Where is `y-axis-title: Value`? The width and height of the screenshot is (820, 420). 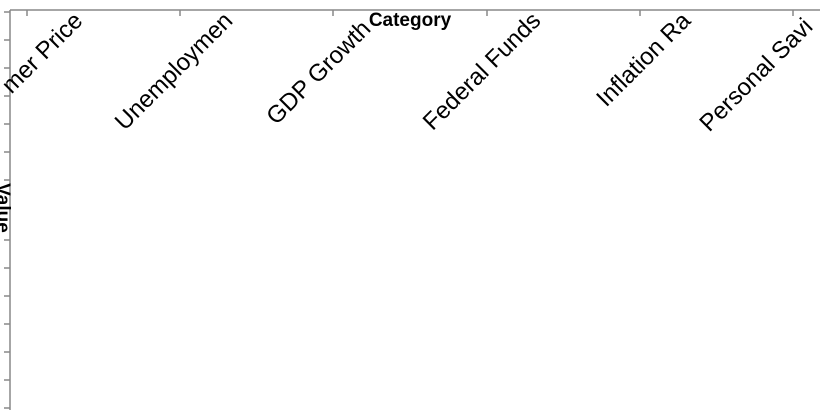 y-axis-title: Value is located at coordinates (6, 208).